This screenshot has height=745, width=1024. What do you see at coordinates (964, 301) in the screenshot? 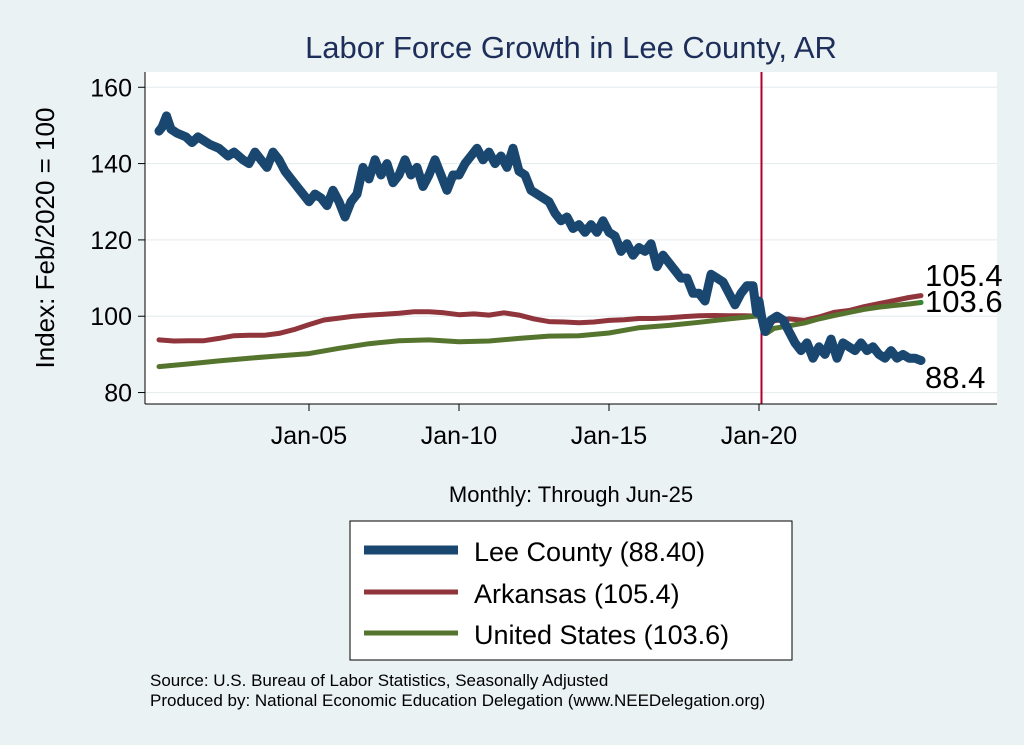
I see `end-label-united-states: 103.6` at bounding box center [964, 301].